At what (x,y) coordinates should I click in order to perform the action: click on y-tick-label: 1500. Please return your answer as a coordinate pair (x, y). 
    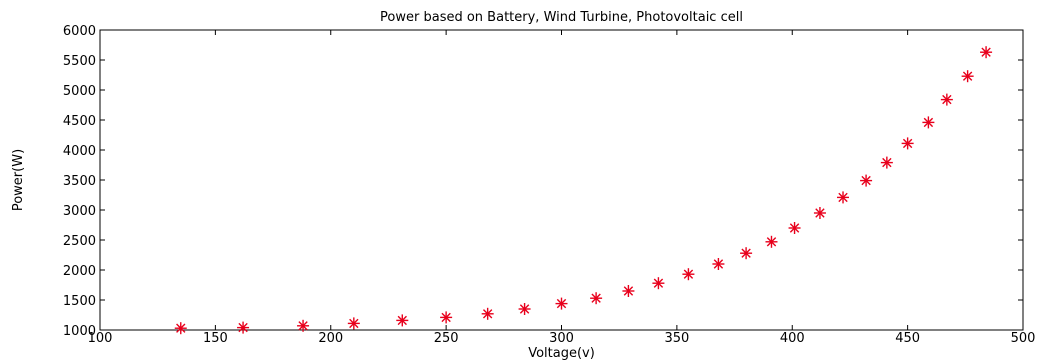
    Looking at the image, I should click on (79, 301).